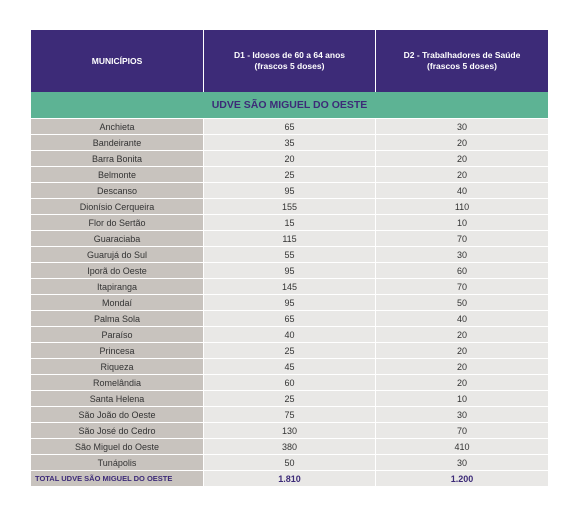  I want to click on cell-d1: 145, so click(289, 286).